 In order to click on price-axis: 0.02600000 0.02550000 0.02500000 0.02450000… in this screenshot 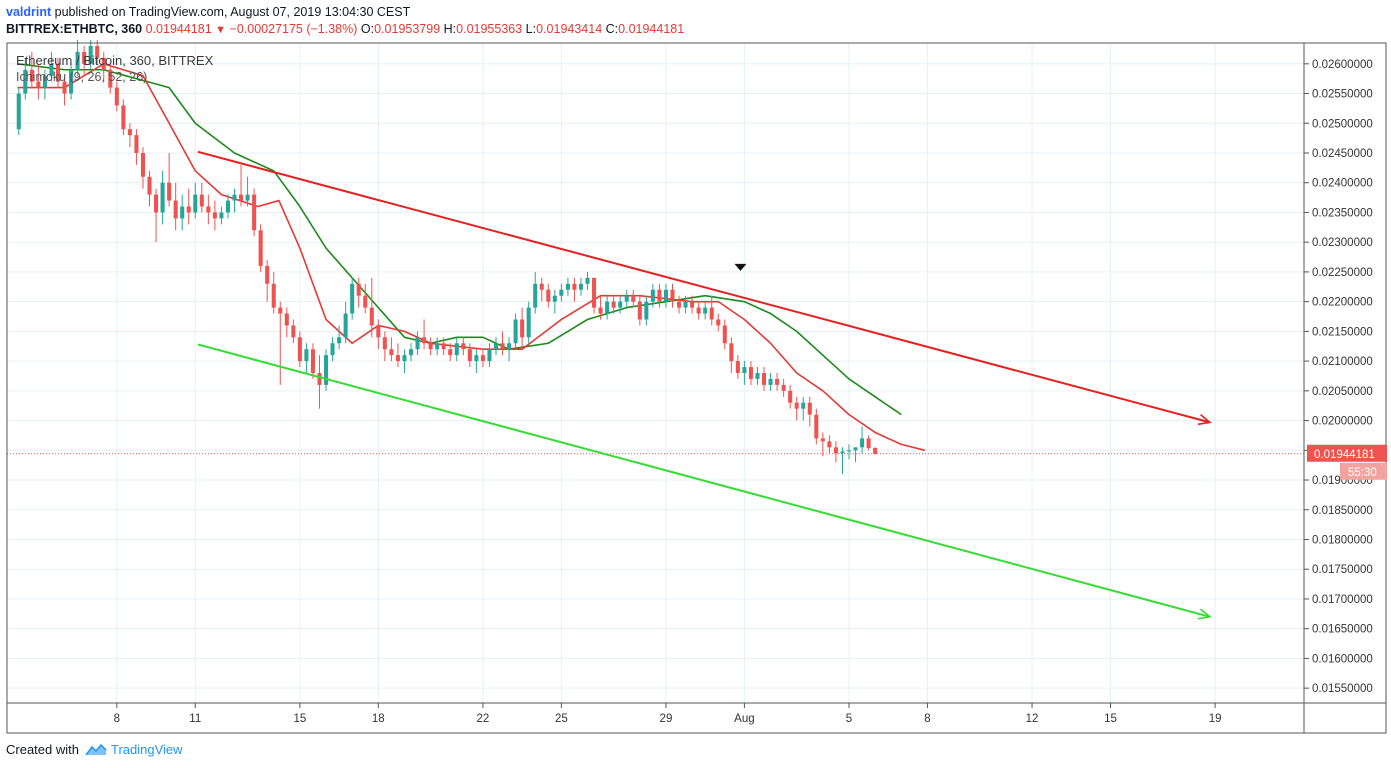, I will do `click(1345, 377)`.